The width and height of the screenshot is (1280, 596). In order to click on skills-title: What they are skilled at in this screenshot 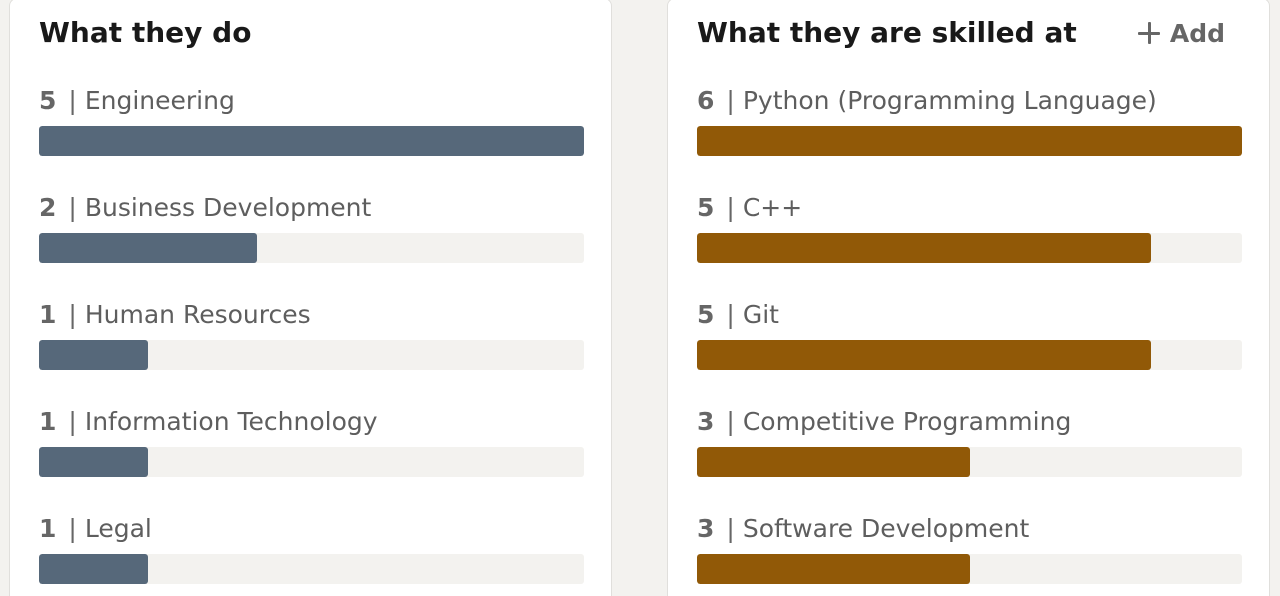, I will do `click(887, 32)`.